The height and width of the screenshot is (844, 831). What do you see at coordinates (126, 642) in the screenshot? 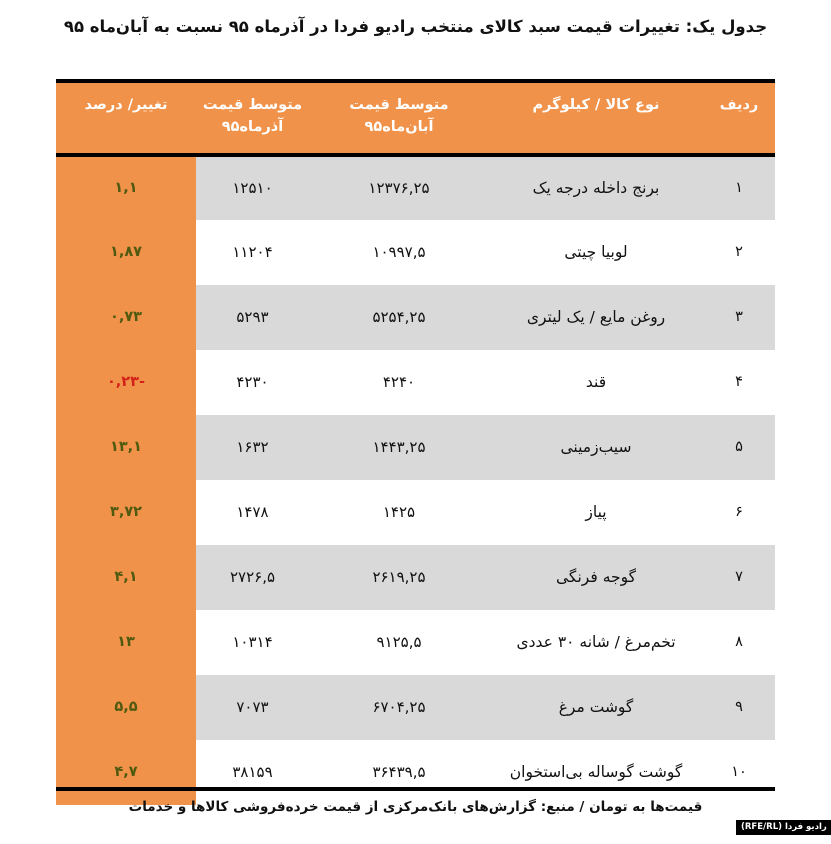
I see `cell-change-percent: ۱۳` at bounding box center [126, 642].